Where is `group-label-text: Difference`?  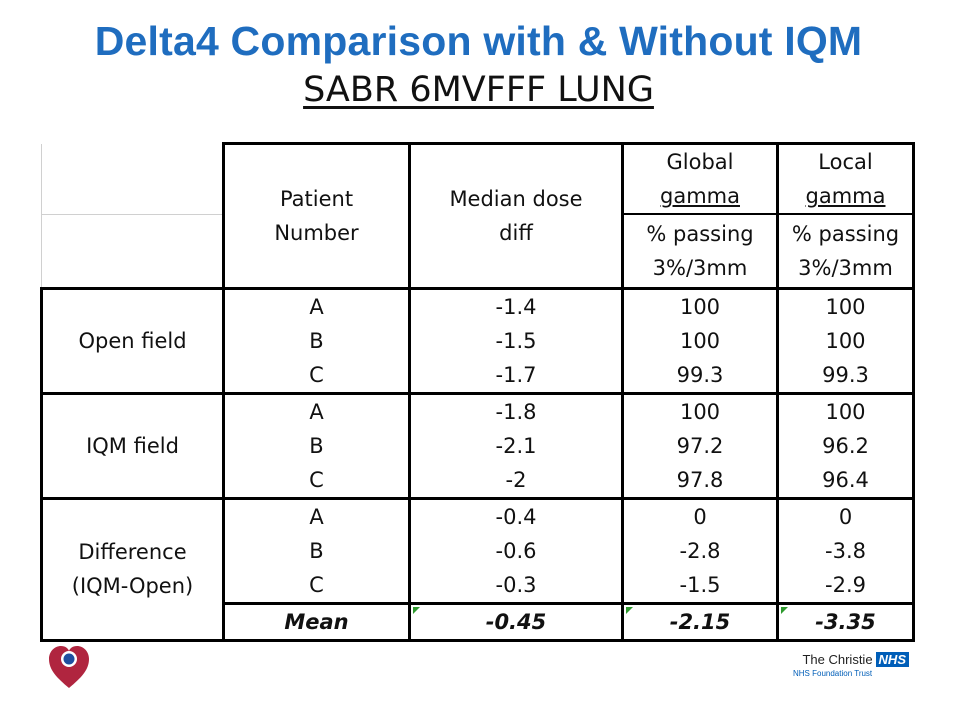 group-label-text: Difference is located at coordinates (132, 552).